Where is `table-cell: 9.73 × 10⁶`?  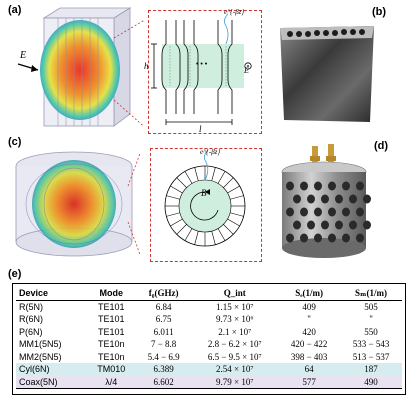
table-cell: 9.73 × 10⁶ is located at coordinates (235, 319).